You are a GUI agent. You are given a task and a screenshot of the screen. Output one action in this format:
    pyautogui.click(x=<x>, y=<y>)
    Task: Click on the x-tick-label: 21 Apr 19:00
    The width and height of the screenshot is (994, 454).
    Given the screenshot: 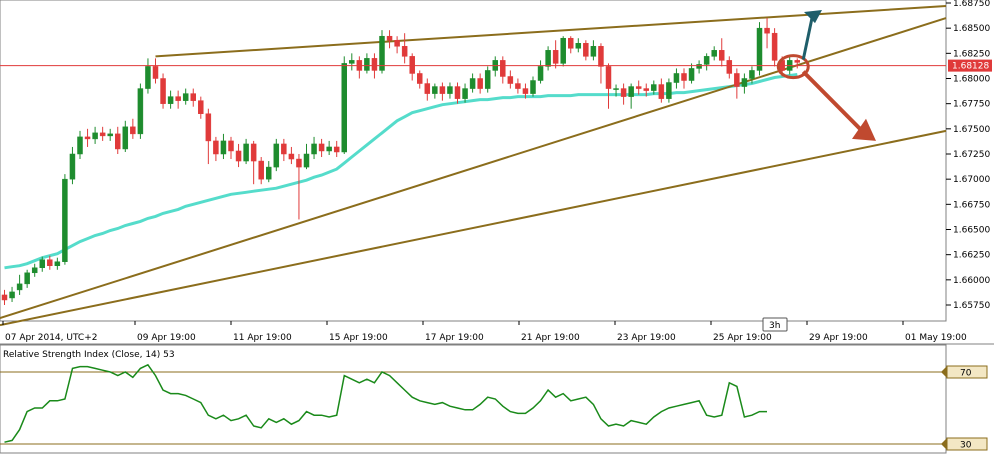 What is the action you would take?
    pyautogui.click(x=550, y=338)
    